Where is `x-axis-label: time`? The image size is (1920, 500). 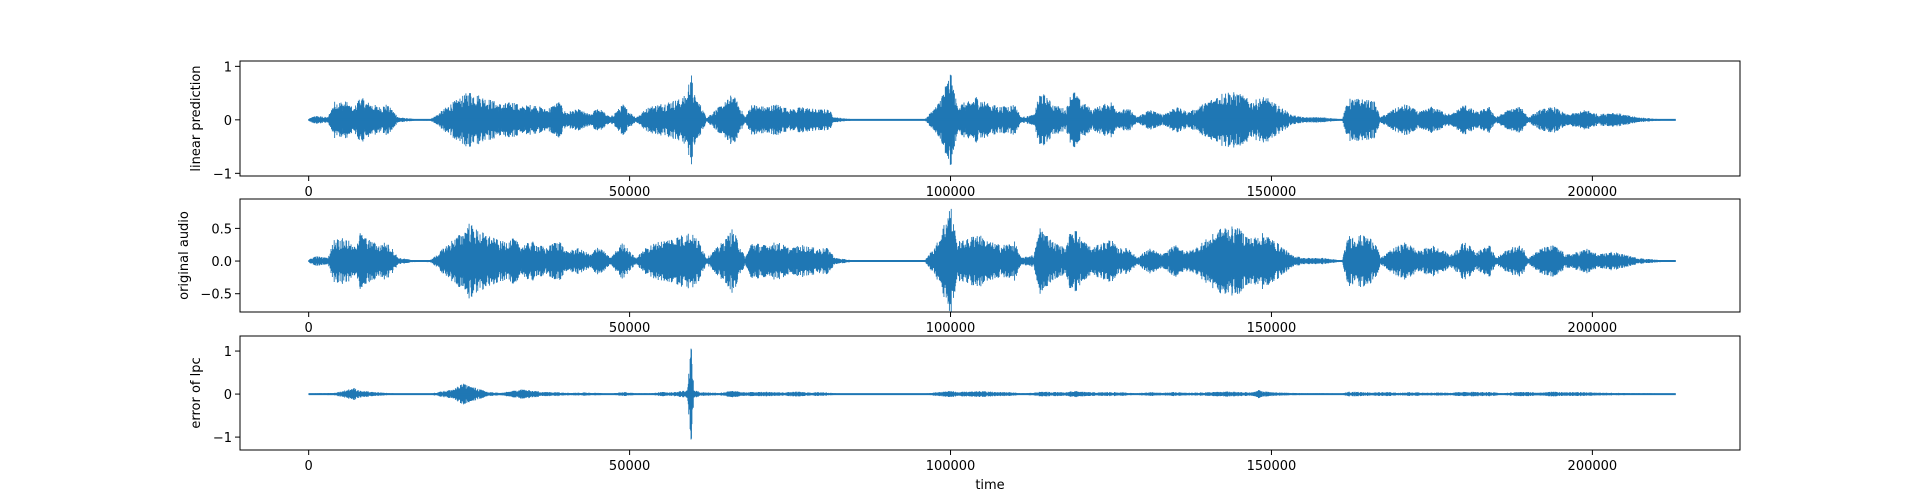
x-axis-label: time is located at coordinates (989, 485).